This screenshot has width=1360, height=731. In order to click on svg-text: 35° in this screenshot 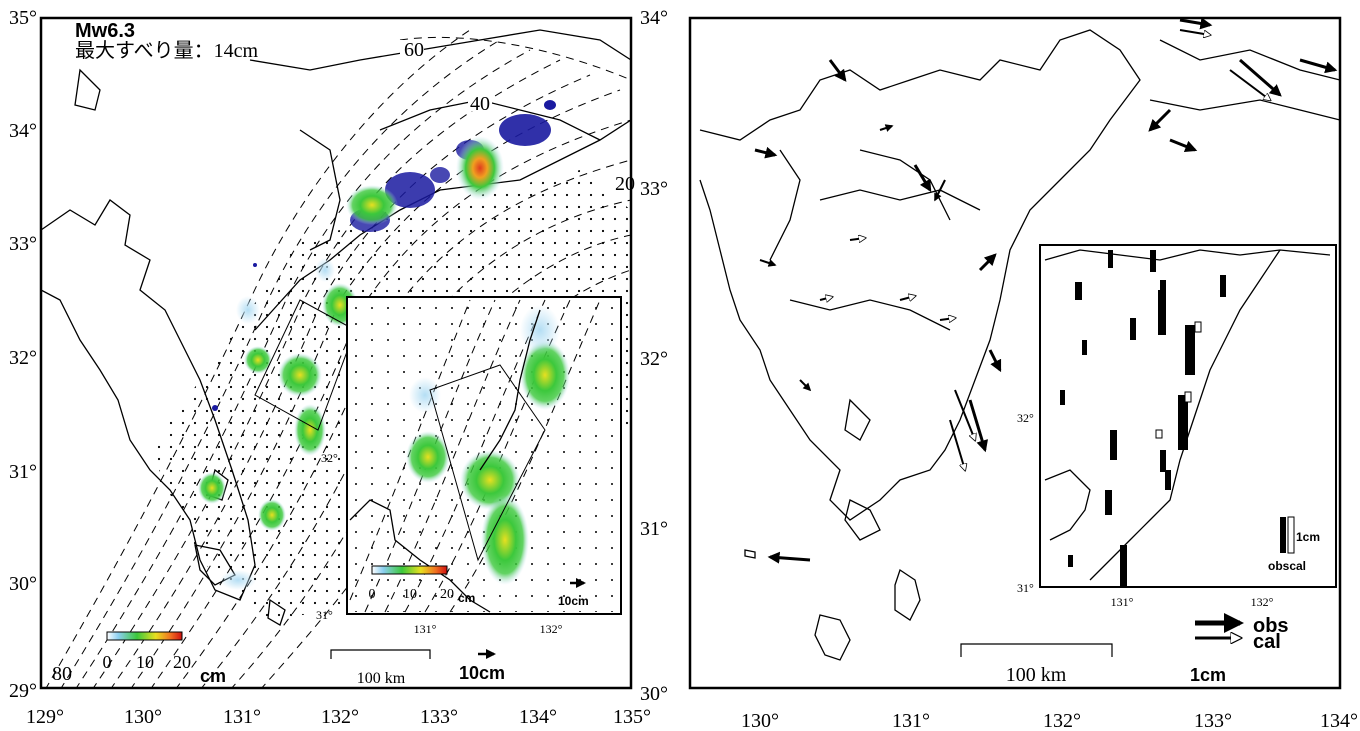, I will do `click(23, 18)`.